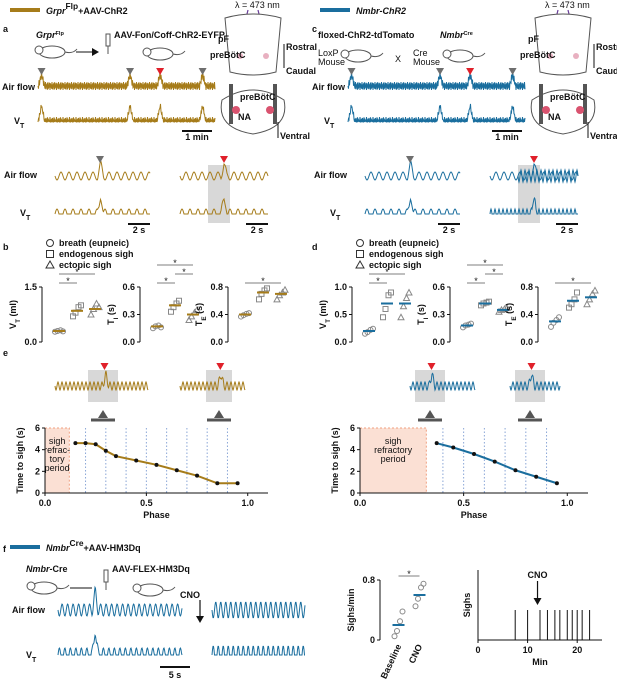  What do you see at coordinates (366, 35) in the screenshot?
I see `label: floxed-ChR2-tdTomato` at bounding box center [366, 35].